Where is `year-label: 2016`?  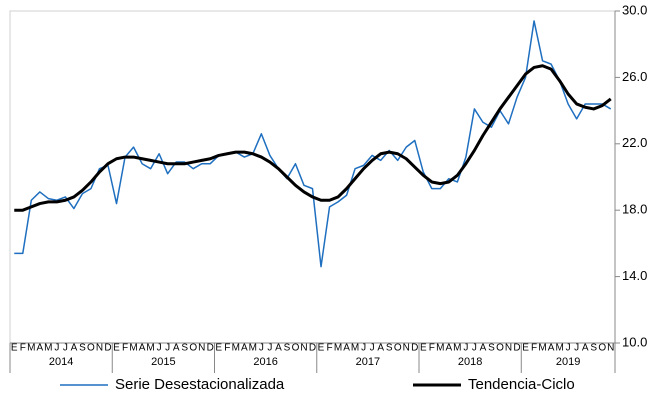 year-label: 2016 is located at coordinates (265, 362).